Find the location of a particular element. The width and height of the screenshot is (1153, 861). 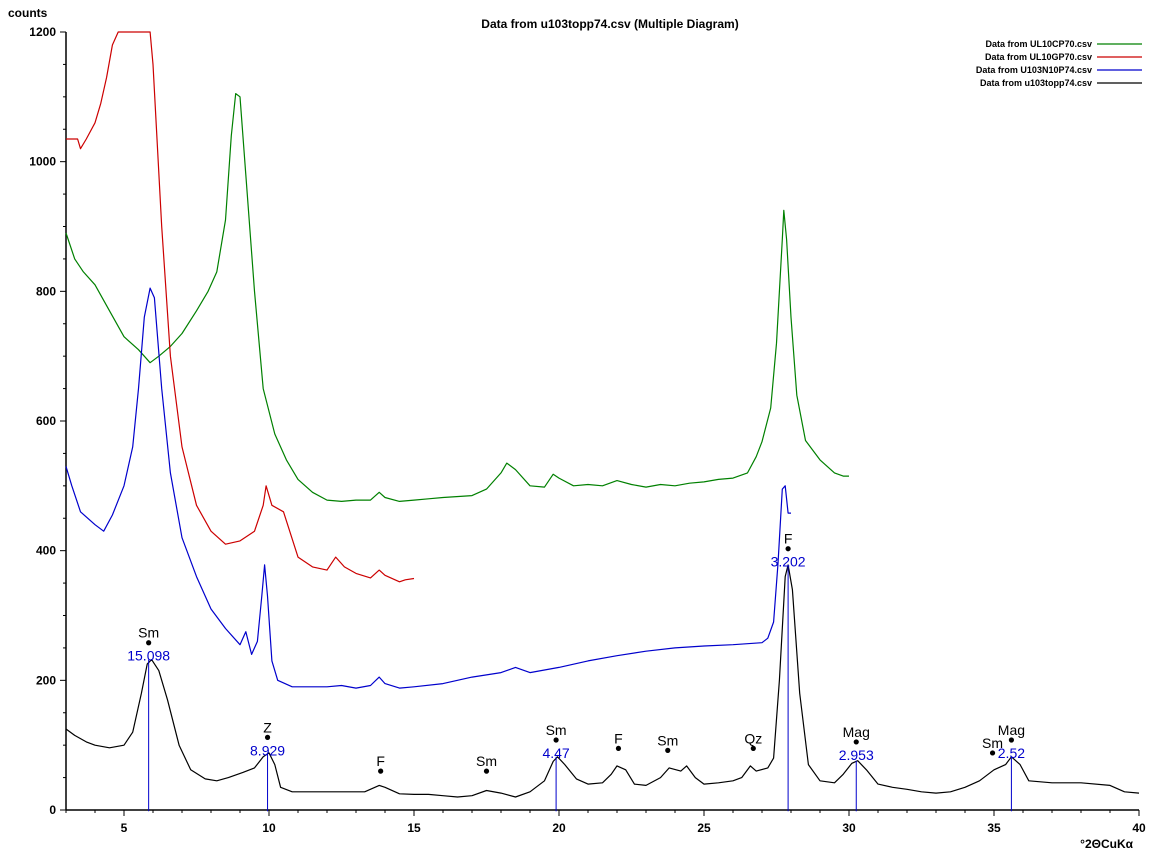

legend-label: Data from UL10GP70.csv is located at coordinates (1038, 57).